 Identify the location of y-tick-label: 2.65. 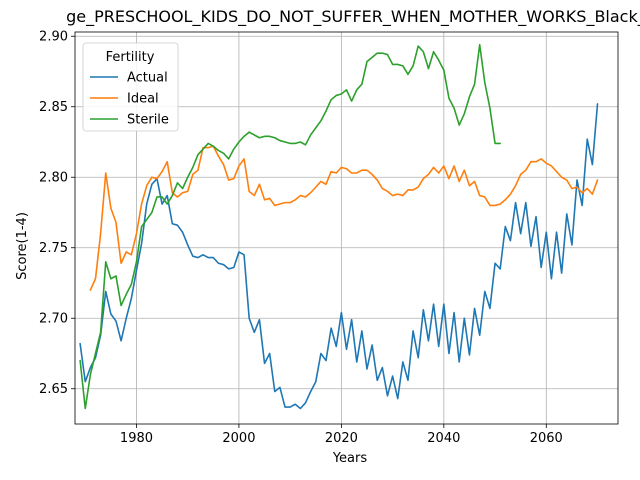
(53, 389).